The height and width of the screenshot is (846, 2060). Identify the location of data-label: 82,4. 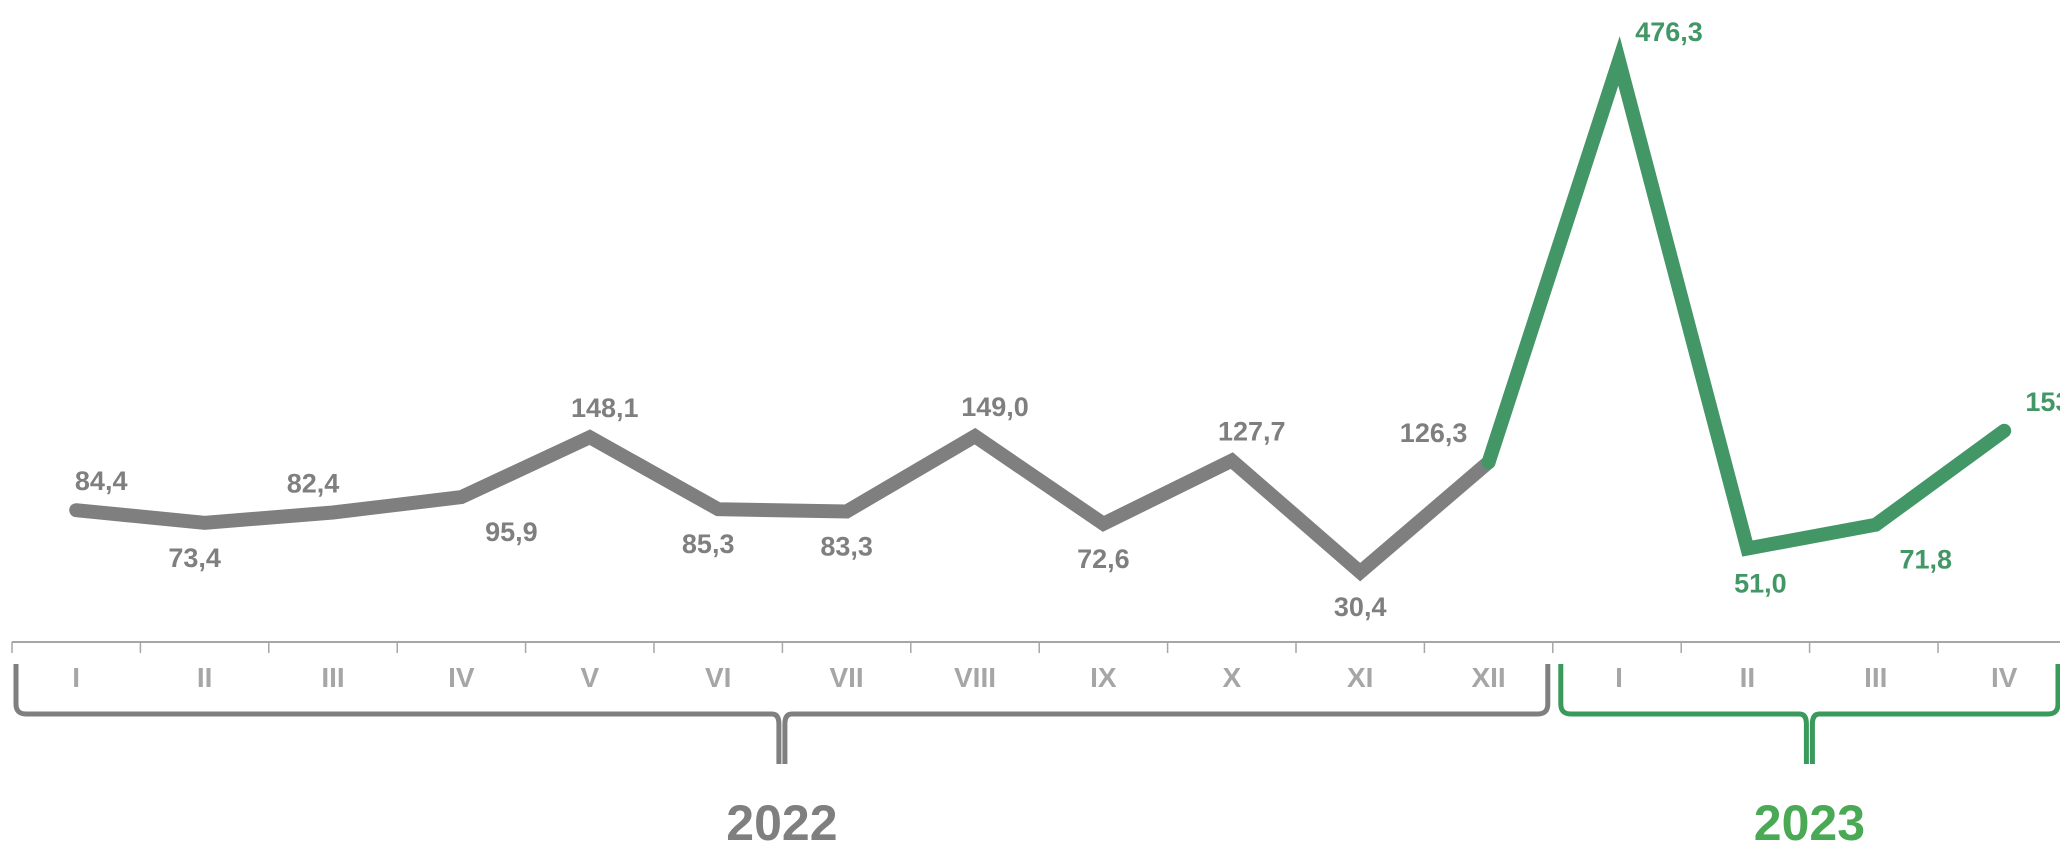
(313, 484).